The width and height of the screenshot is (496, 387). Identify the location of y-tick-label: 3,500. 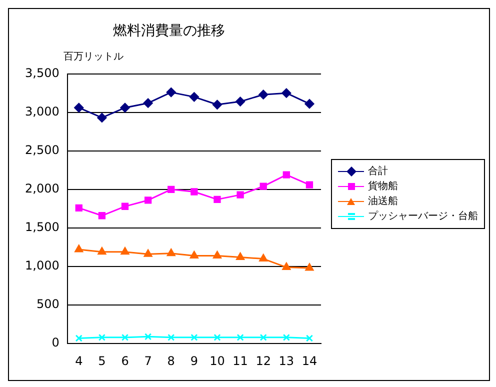
(42, 73).